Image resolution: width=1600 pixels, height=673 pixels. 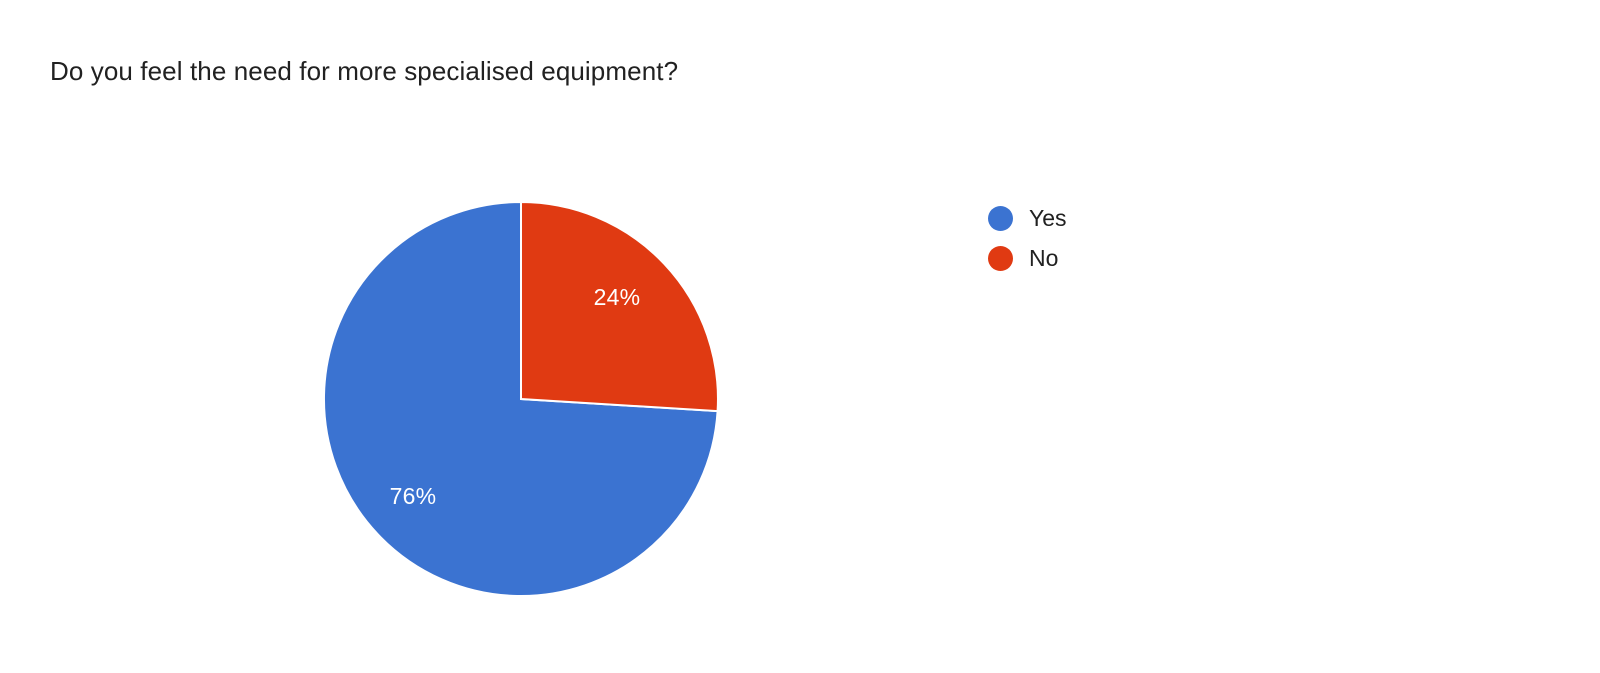 I want to click on pie-slice-label-yes: 76%, so click(x=413, y=496).